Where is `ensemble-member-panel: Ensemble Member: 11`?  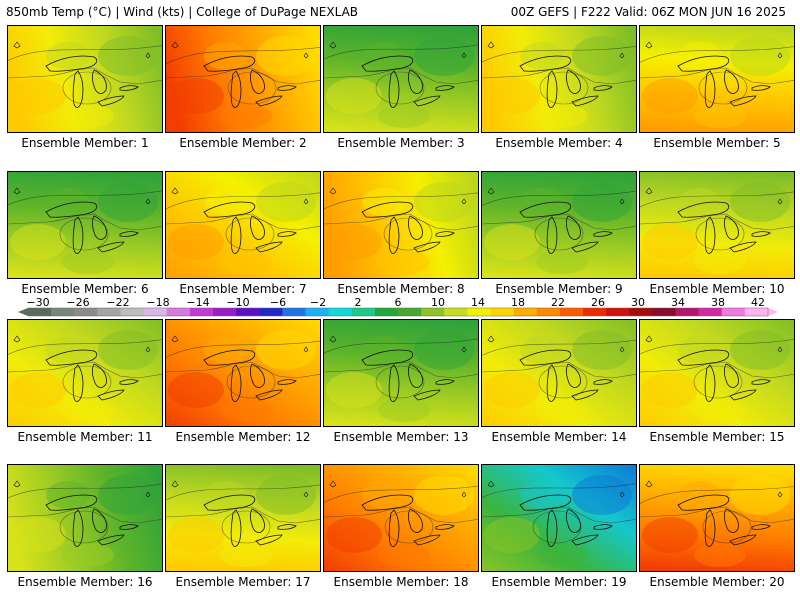 ensemble-member-panel: Ensemble Member: 11 is located at coordinates (85, 383).